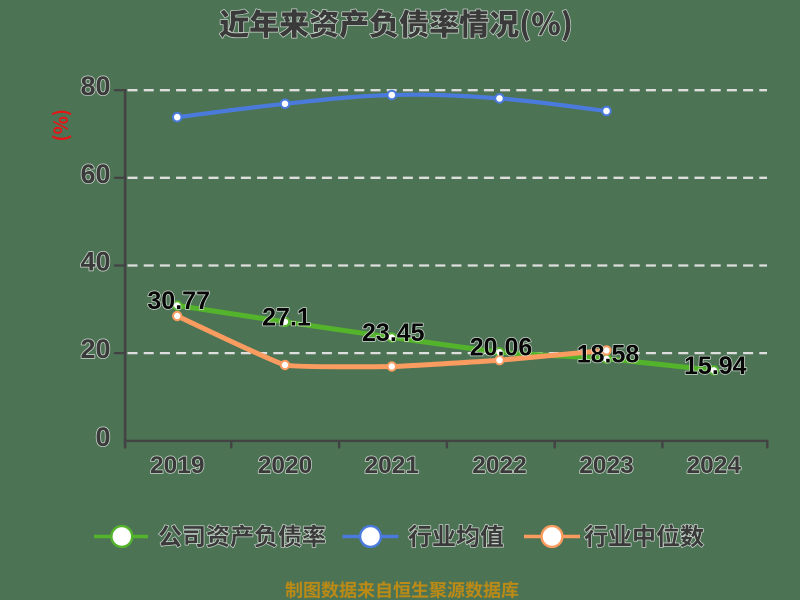 The image size is (800, 600). Describe the element at coordinates (392, 465) in the screenshot. I see `svg-text: 2021` at that location.